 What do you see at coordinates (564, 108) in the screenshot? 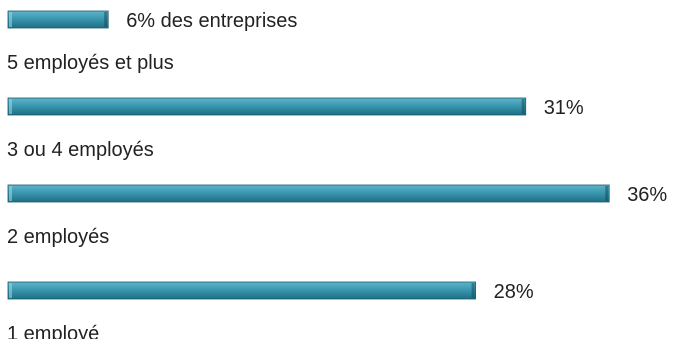
I see `value-label-2: 31%` at bounding box center [564, 108].